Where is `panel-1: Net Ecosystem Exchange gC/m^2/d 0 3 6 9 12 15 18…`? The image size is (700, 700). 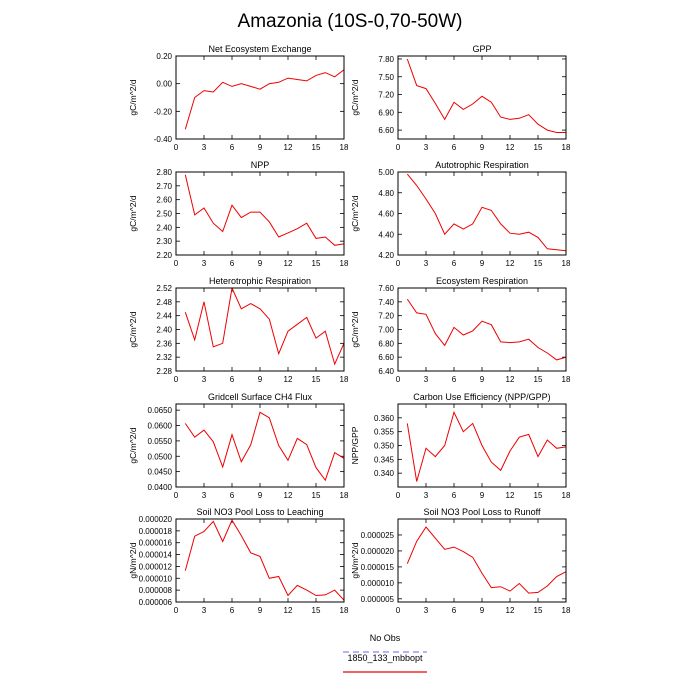 panel-1: Net Ecosystem Exchange gC/m^2/d 0 3 6 9 12 15 18… is located at coordinates (238, 98).